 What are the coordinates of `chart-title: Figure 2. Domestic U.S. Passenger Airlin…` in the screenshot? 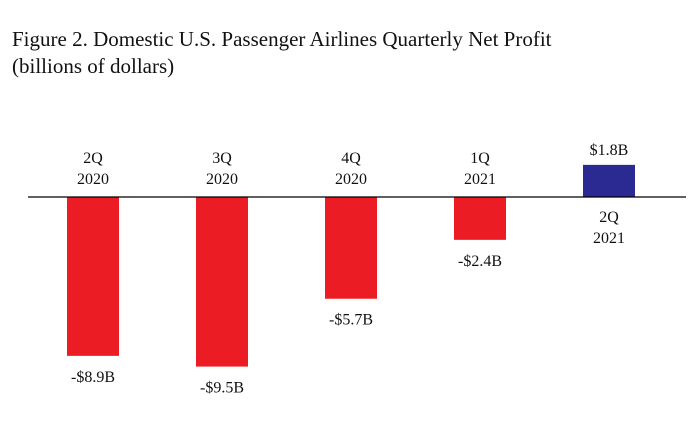 It's located at (352, 53).